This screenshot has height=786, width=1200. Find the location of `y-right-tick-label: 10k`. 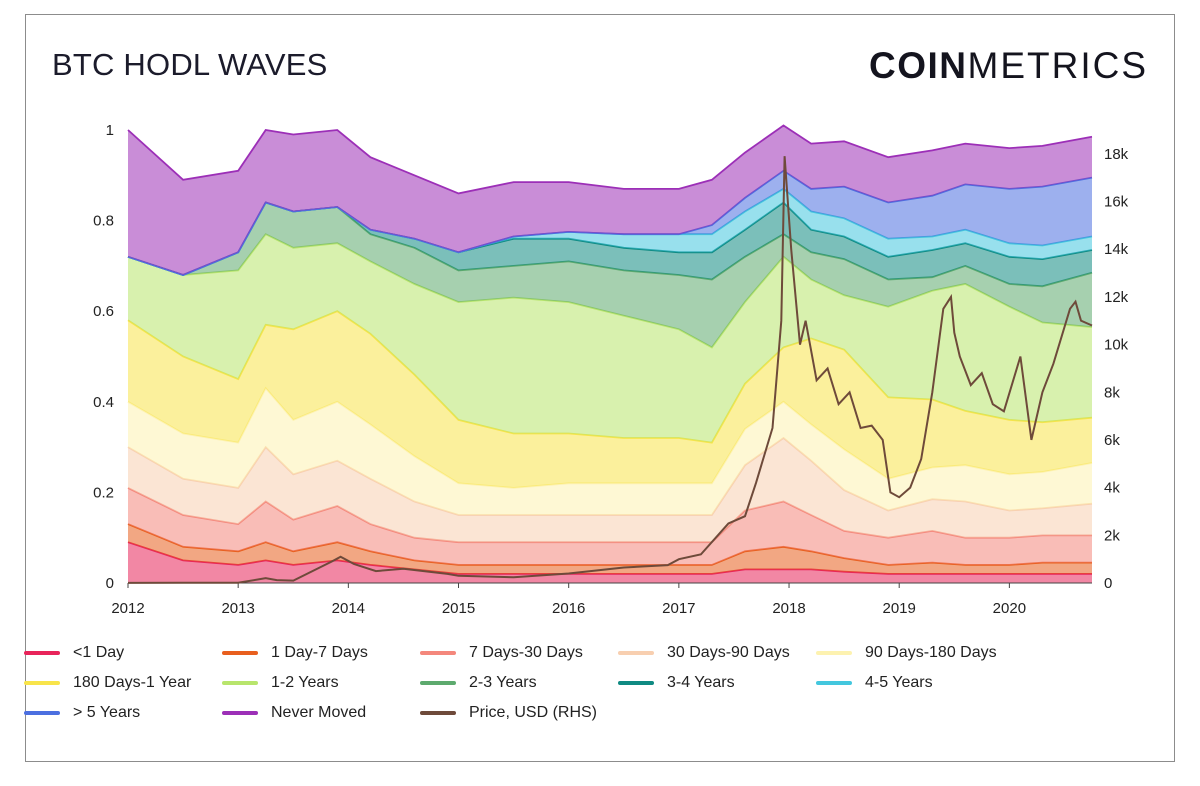

y-right-tick-label: 10k is located at coordinates (1116, 345).